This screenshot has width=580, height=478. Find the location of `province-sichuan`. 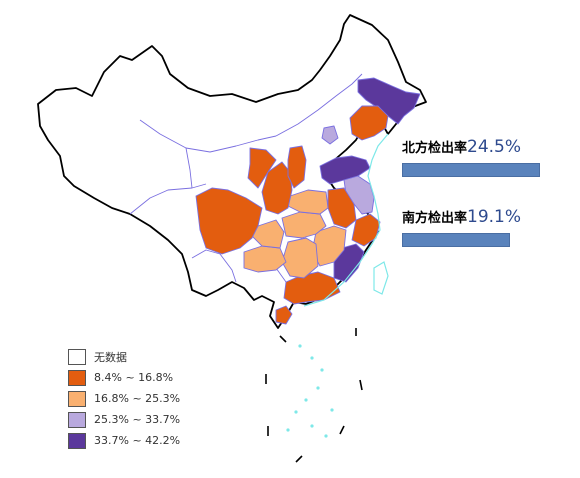

province-sichuan is located at coordinates (229, 221).